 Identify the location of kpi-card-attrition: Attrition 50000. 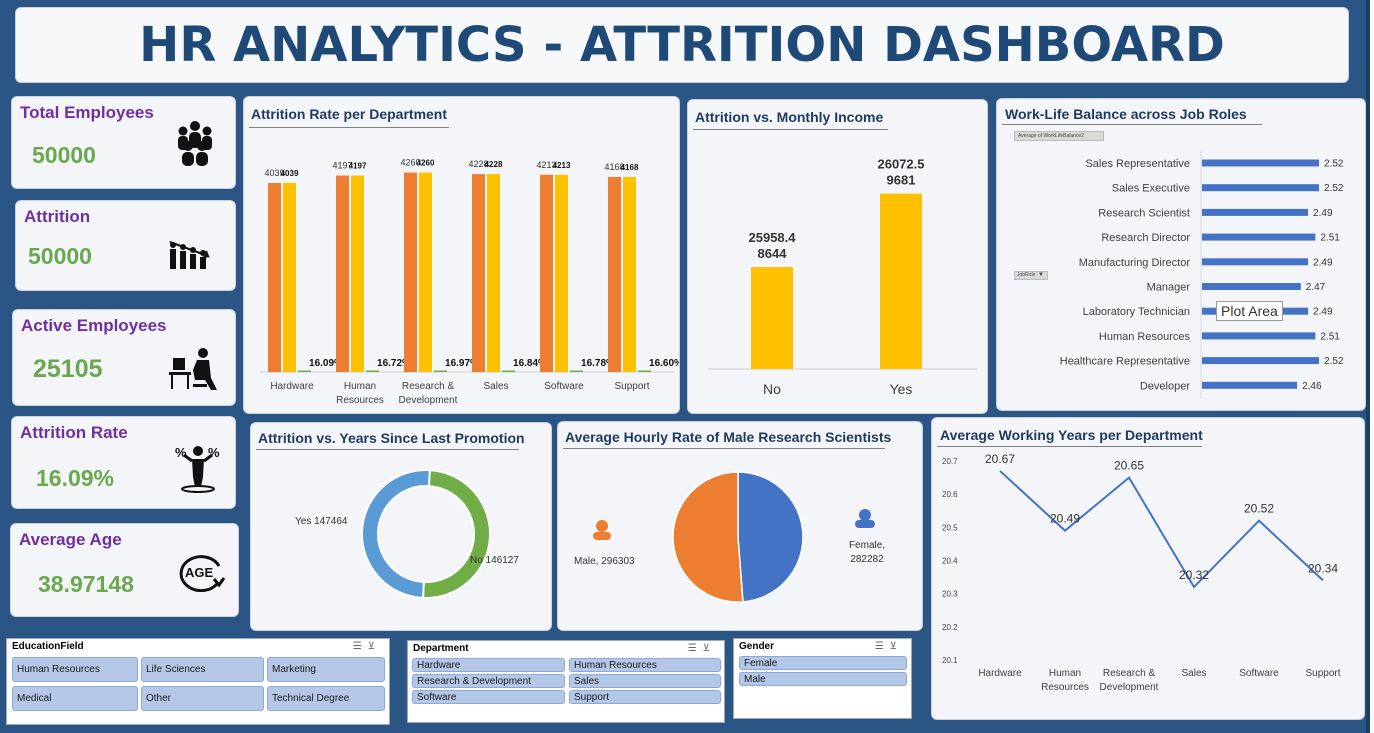
(125, 245).